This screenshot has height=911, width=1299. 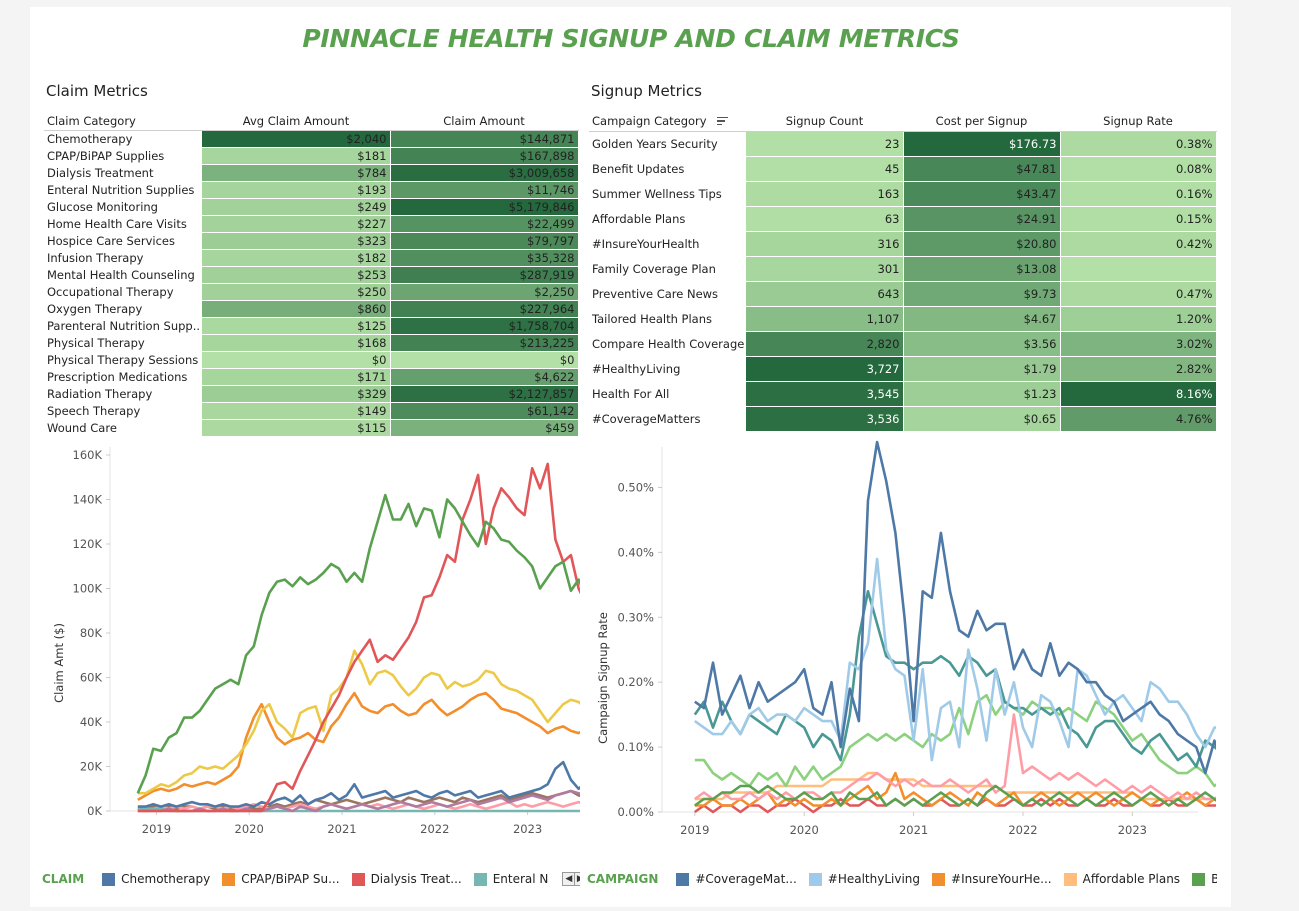 What do you see at coordinates (1138, 121) in the screenshot?
I see `header-signup-rate: Signup Rate` at bounding box center [1138, 121].